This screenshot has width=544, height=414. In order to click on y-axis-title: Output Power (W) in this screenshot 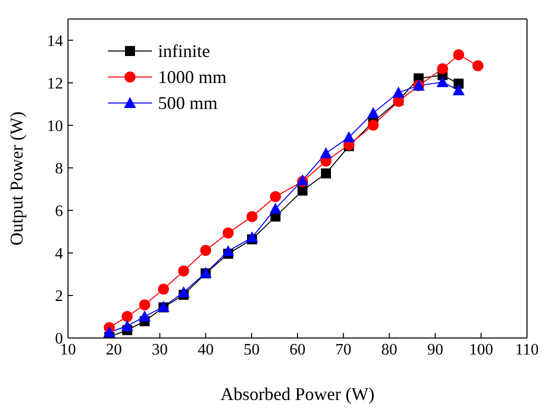, I will do `click(16, 179)`.